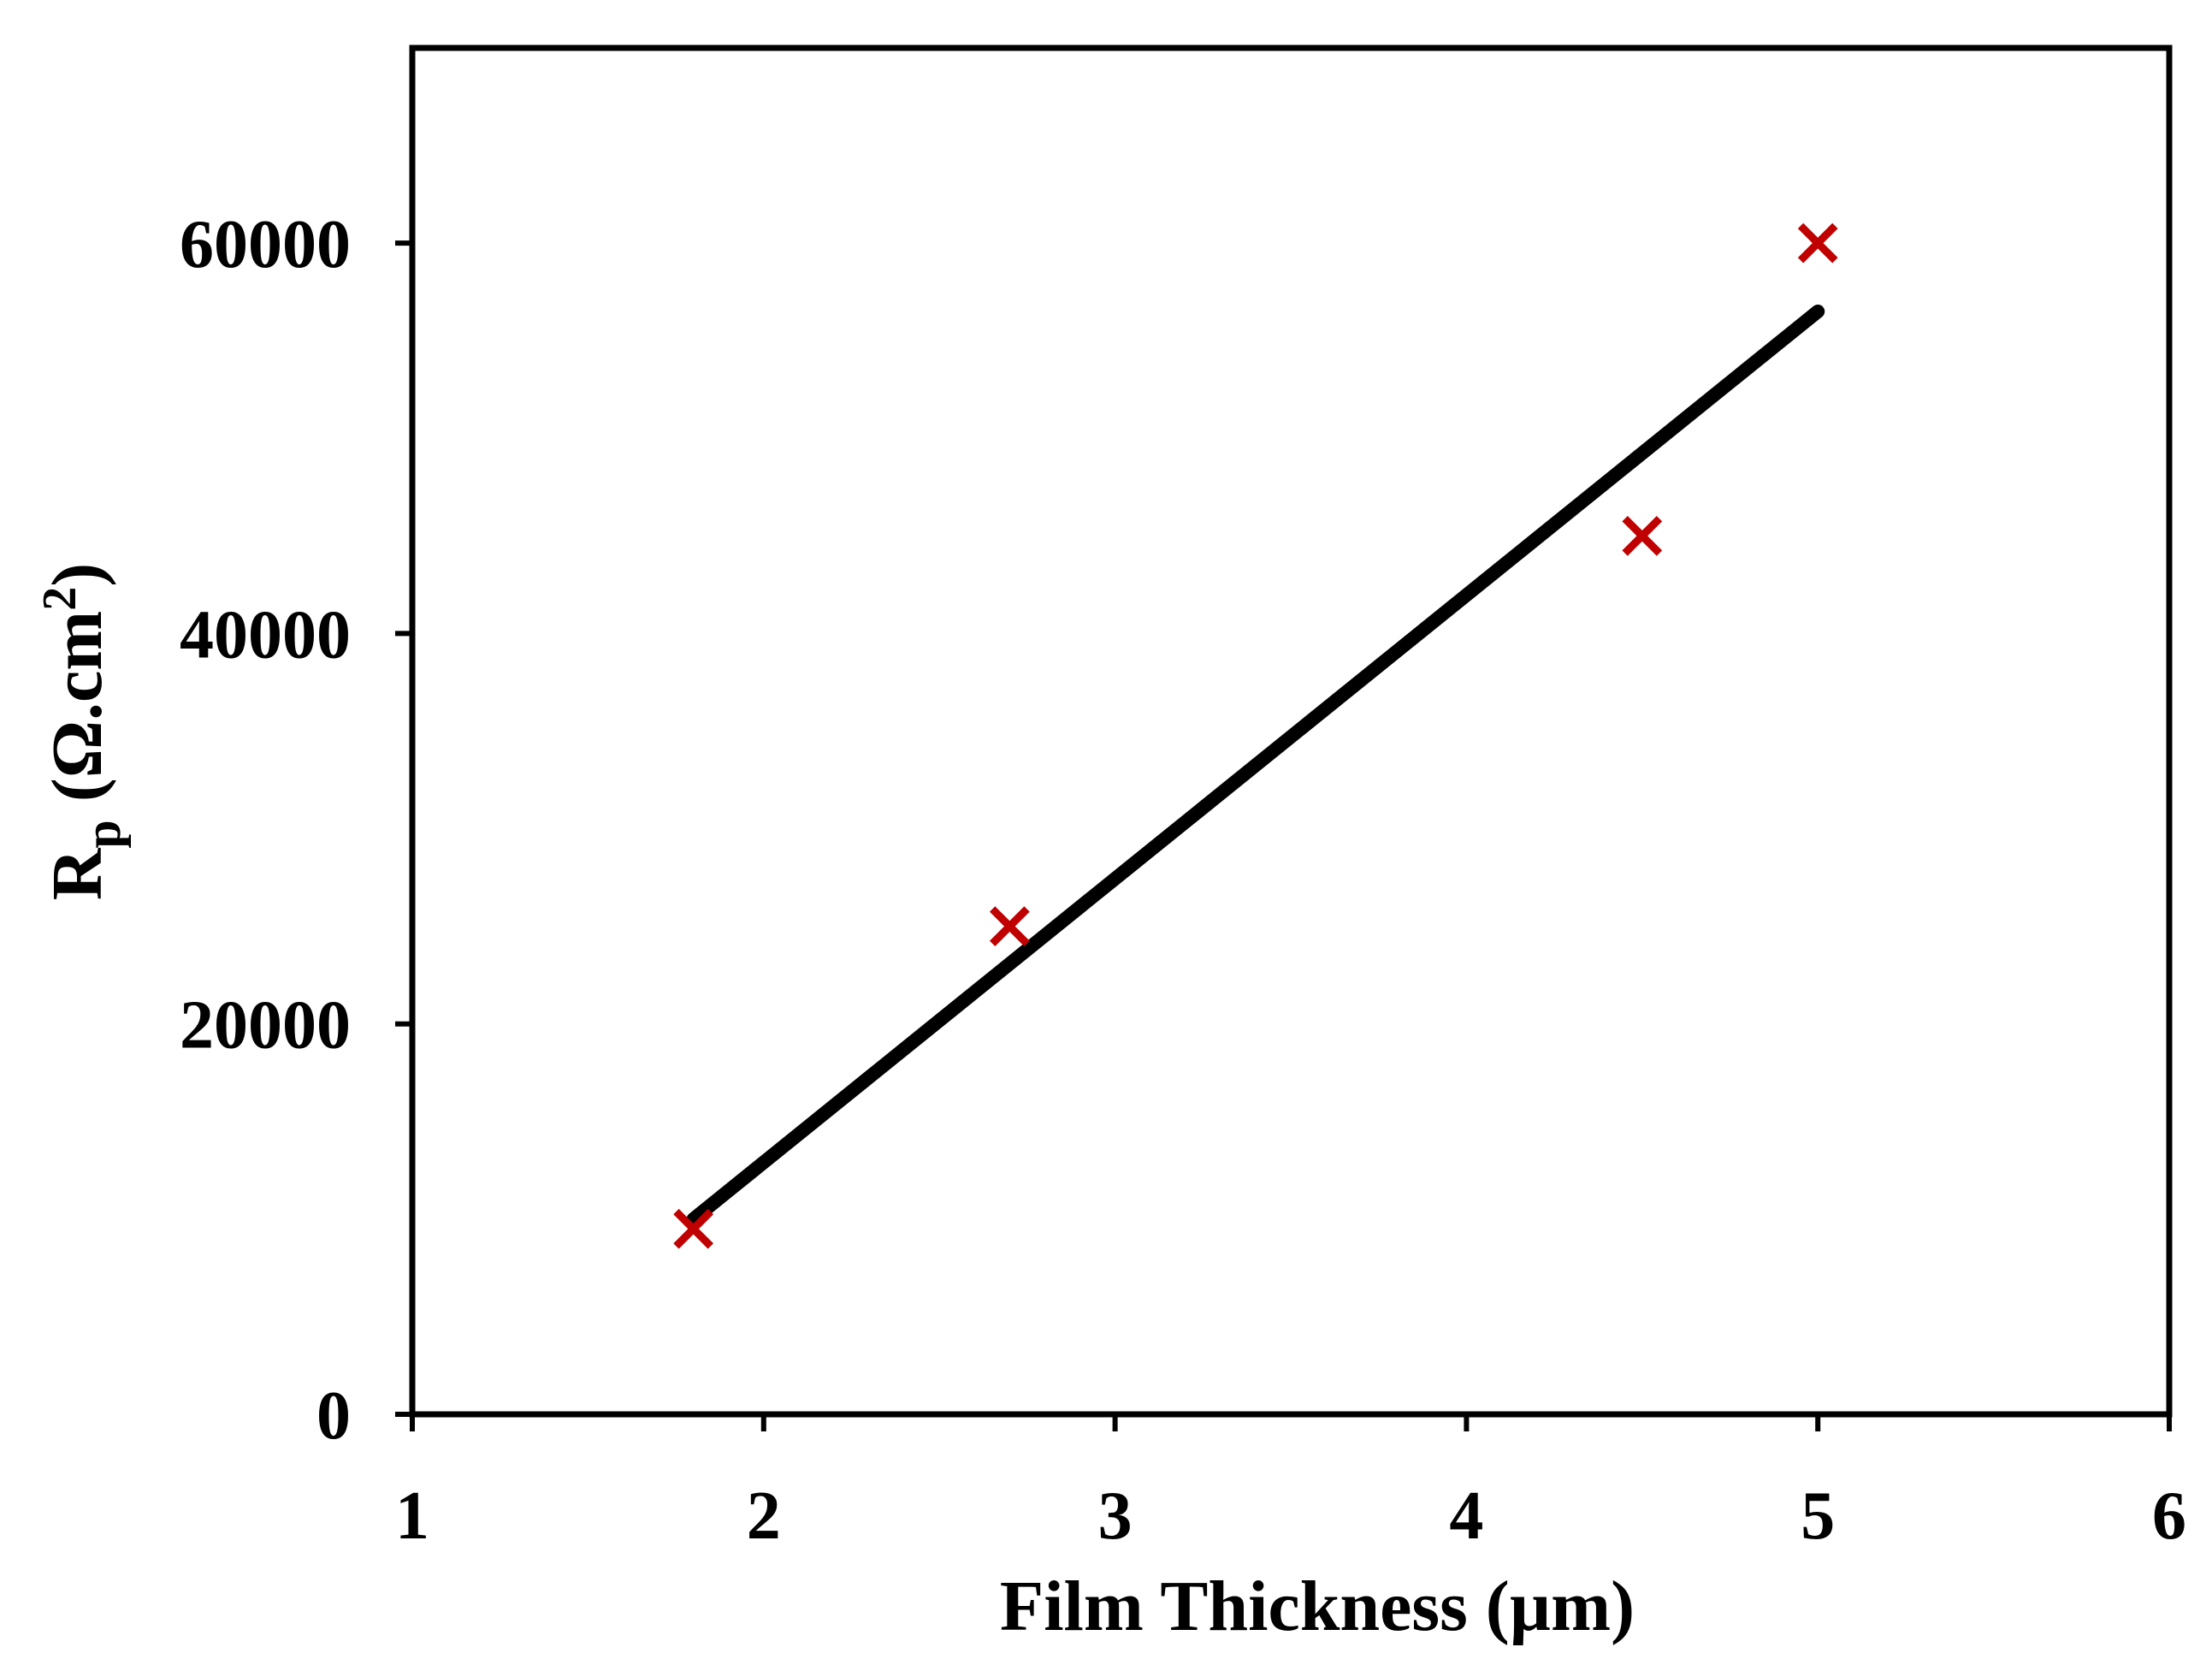 The width and height of the screenshot is (2212, 1665). What do you see at coordinates (1317, 1606) in the screenshot?
I see `x-axis-title: Film Thickness (µm)` at bounding box center [1317, 1606].